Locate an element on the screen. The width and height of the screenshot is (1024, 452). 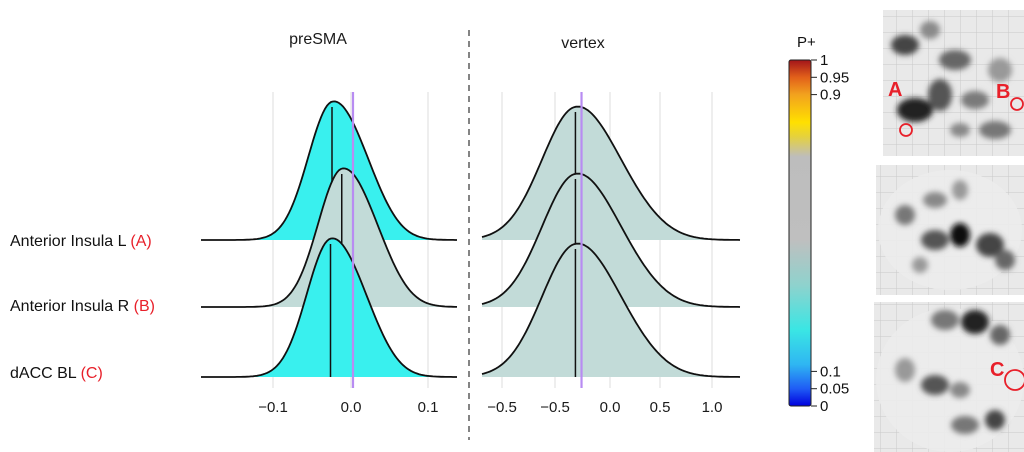
x-tick-label: 1.0 is located at coordinates (712, 407).